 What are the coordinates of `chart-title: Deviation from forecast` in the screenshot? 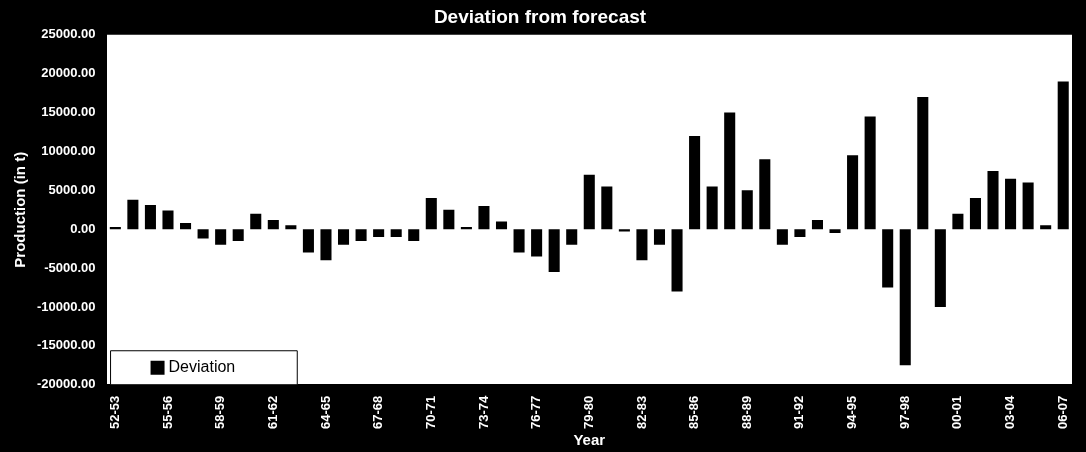 It's located at (540, 16).